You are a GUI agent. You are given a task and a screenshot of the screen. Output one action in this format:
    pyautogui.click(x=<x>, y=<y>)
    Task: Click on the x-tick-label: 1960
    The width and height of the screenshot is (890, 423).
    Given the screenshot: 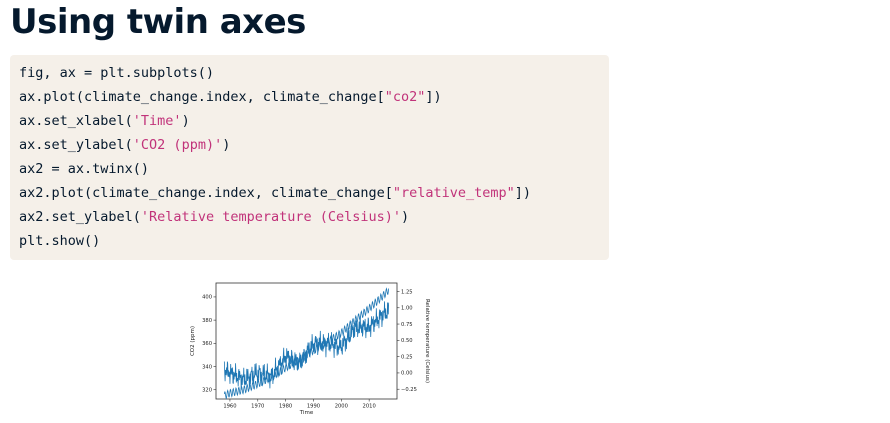 What is the action you would take?
    pyautogui.click(x=229, y=407)
    